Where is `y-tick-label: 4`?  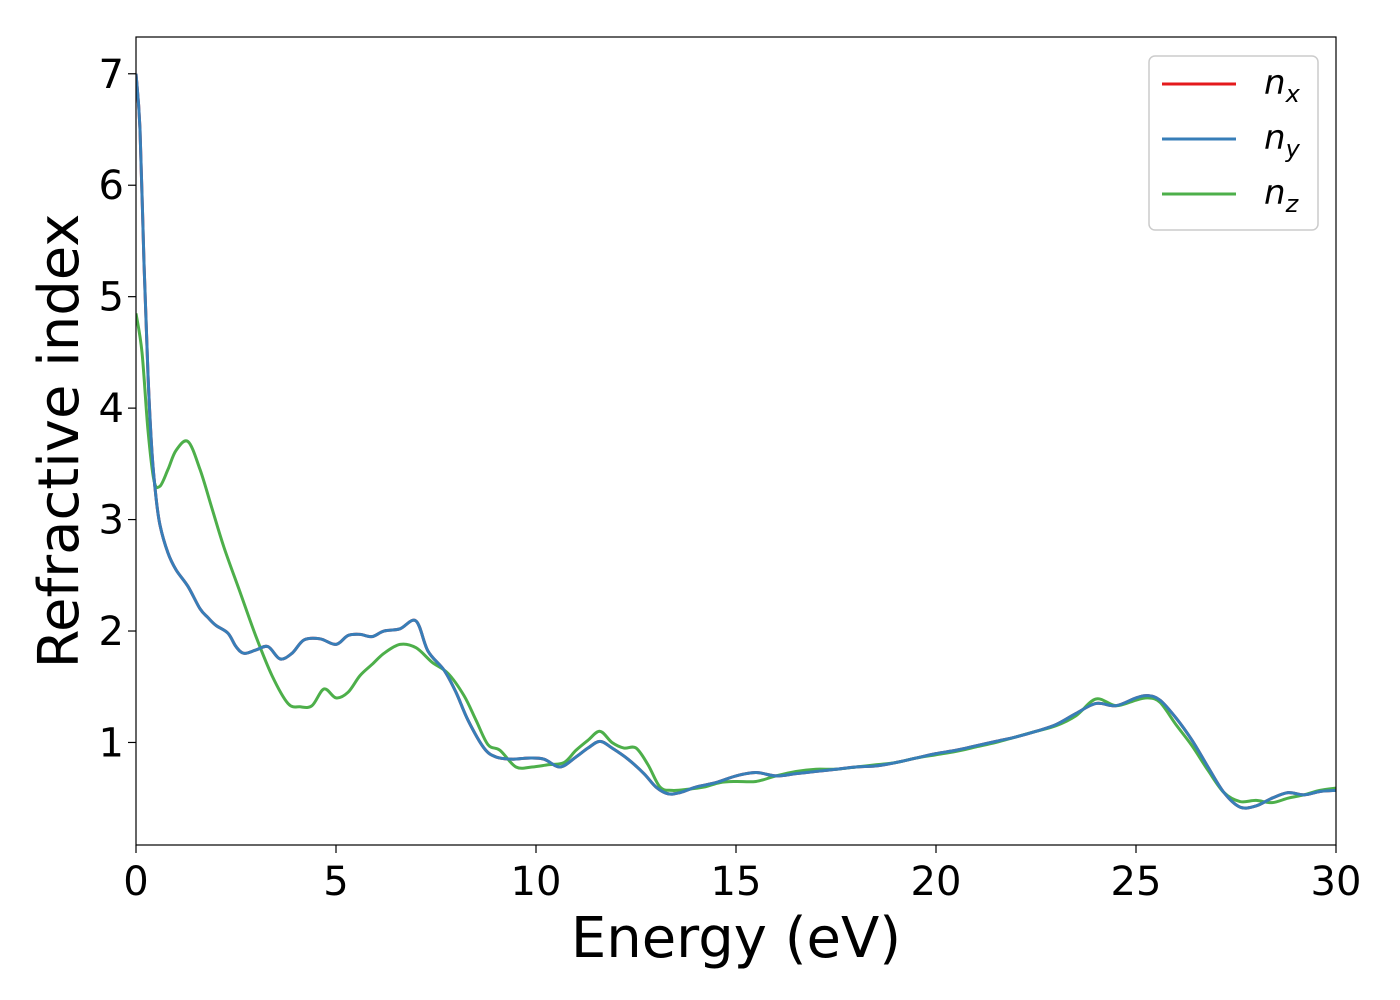 y-tick-label: 4 is located at coordinates (111, 409).